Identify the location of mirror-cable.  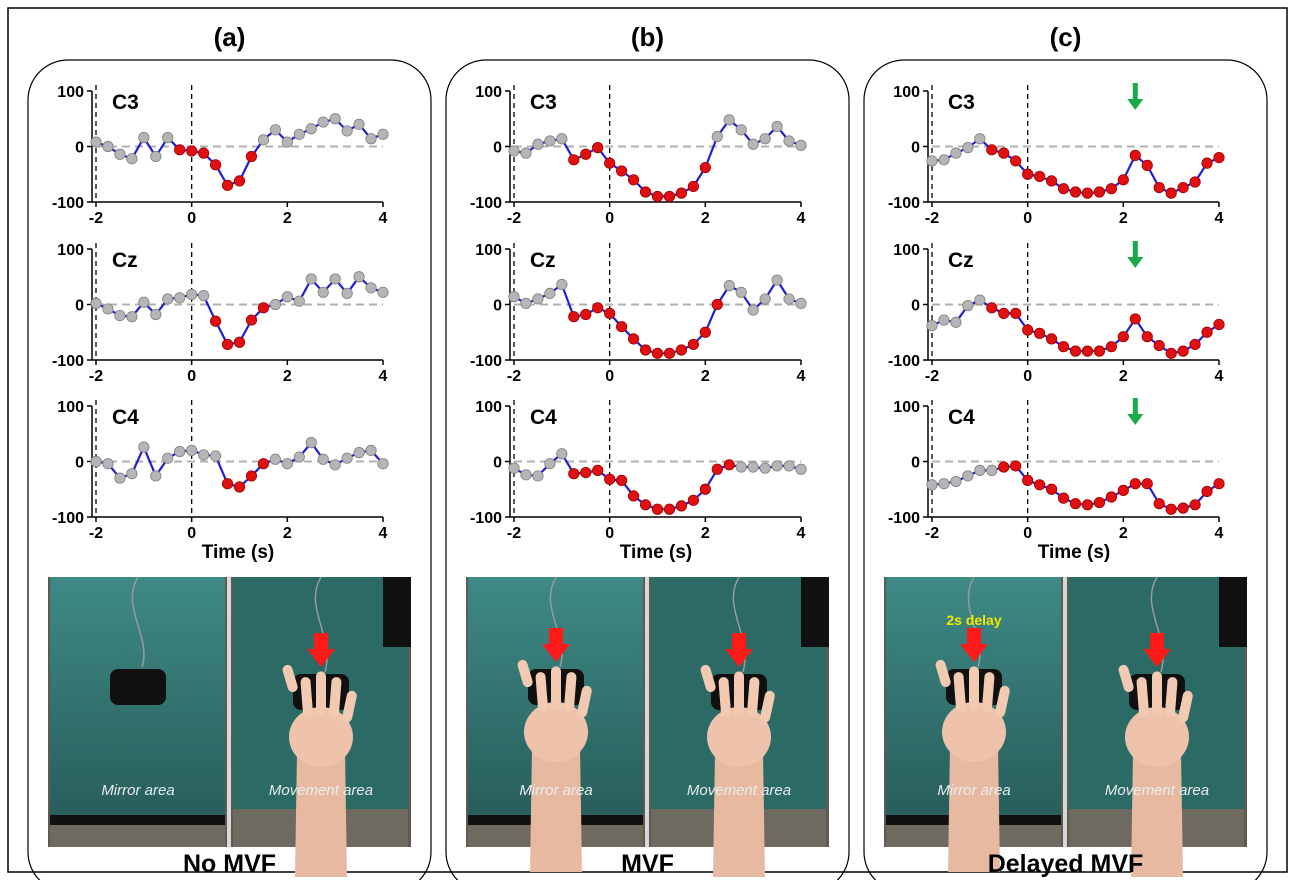
(138, 622).